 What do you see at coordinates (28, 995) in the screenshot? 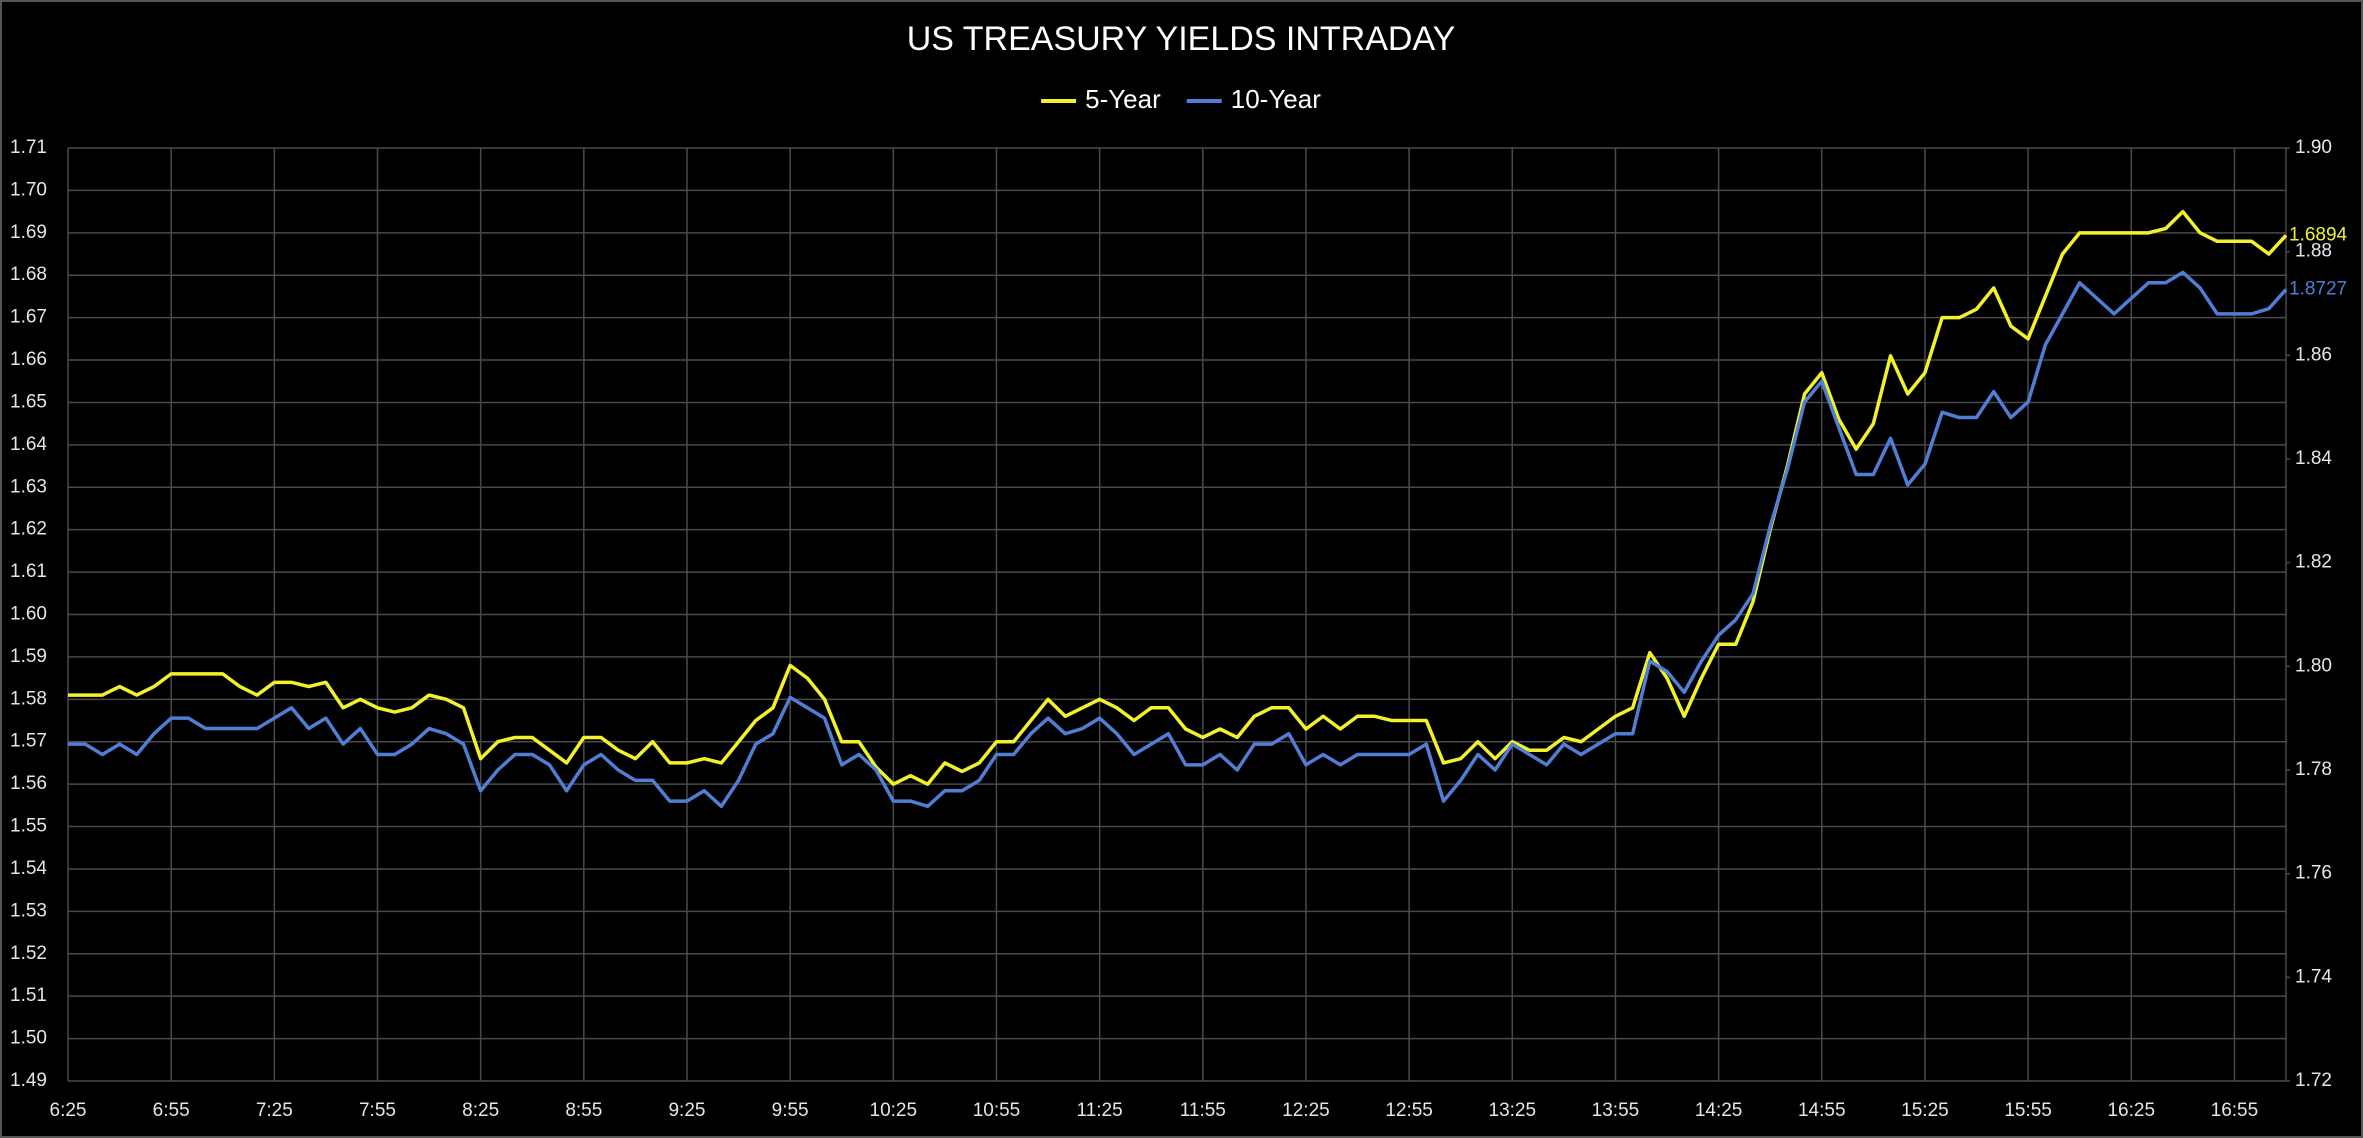
I see `y-tick-label: 1.51` at bounding box center [28, 995].